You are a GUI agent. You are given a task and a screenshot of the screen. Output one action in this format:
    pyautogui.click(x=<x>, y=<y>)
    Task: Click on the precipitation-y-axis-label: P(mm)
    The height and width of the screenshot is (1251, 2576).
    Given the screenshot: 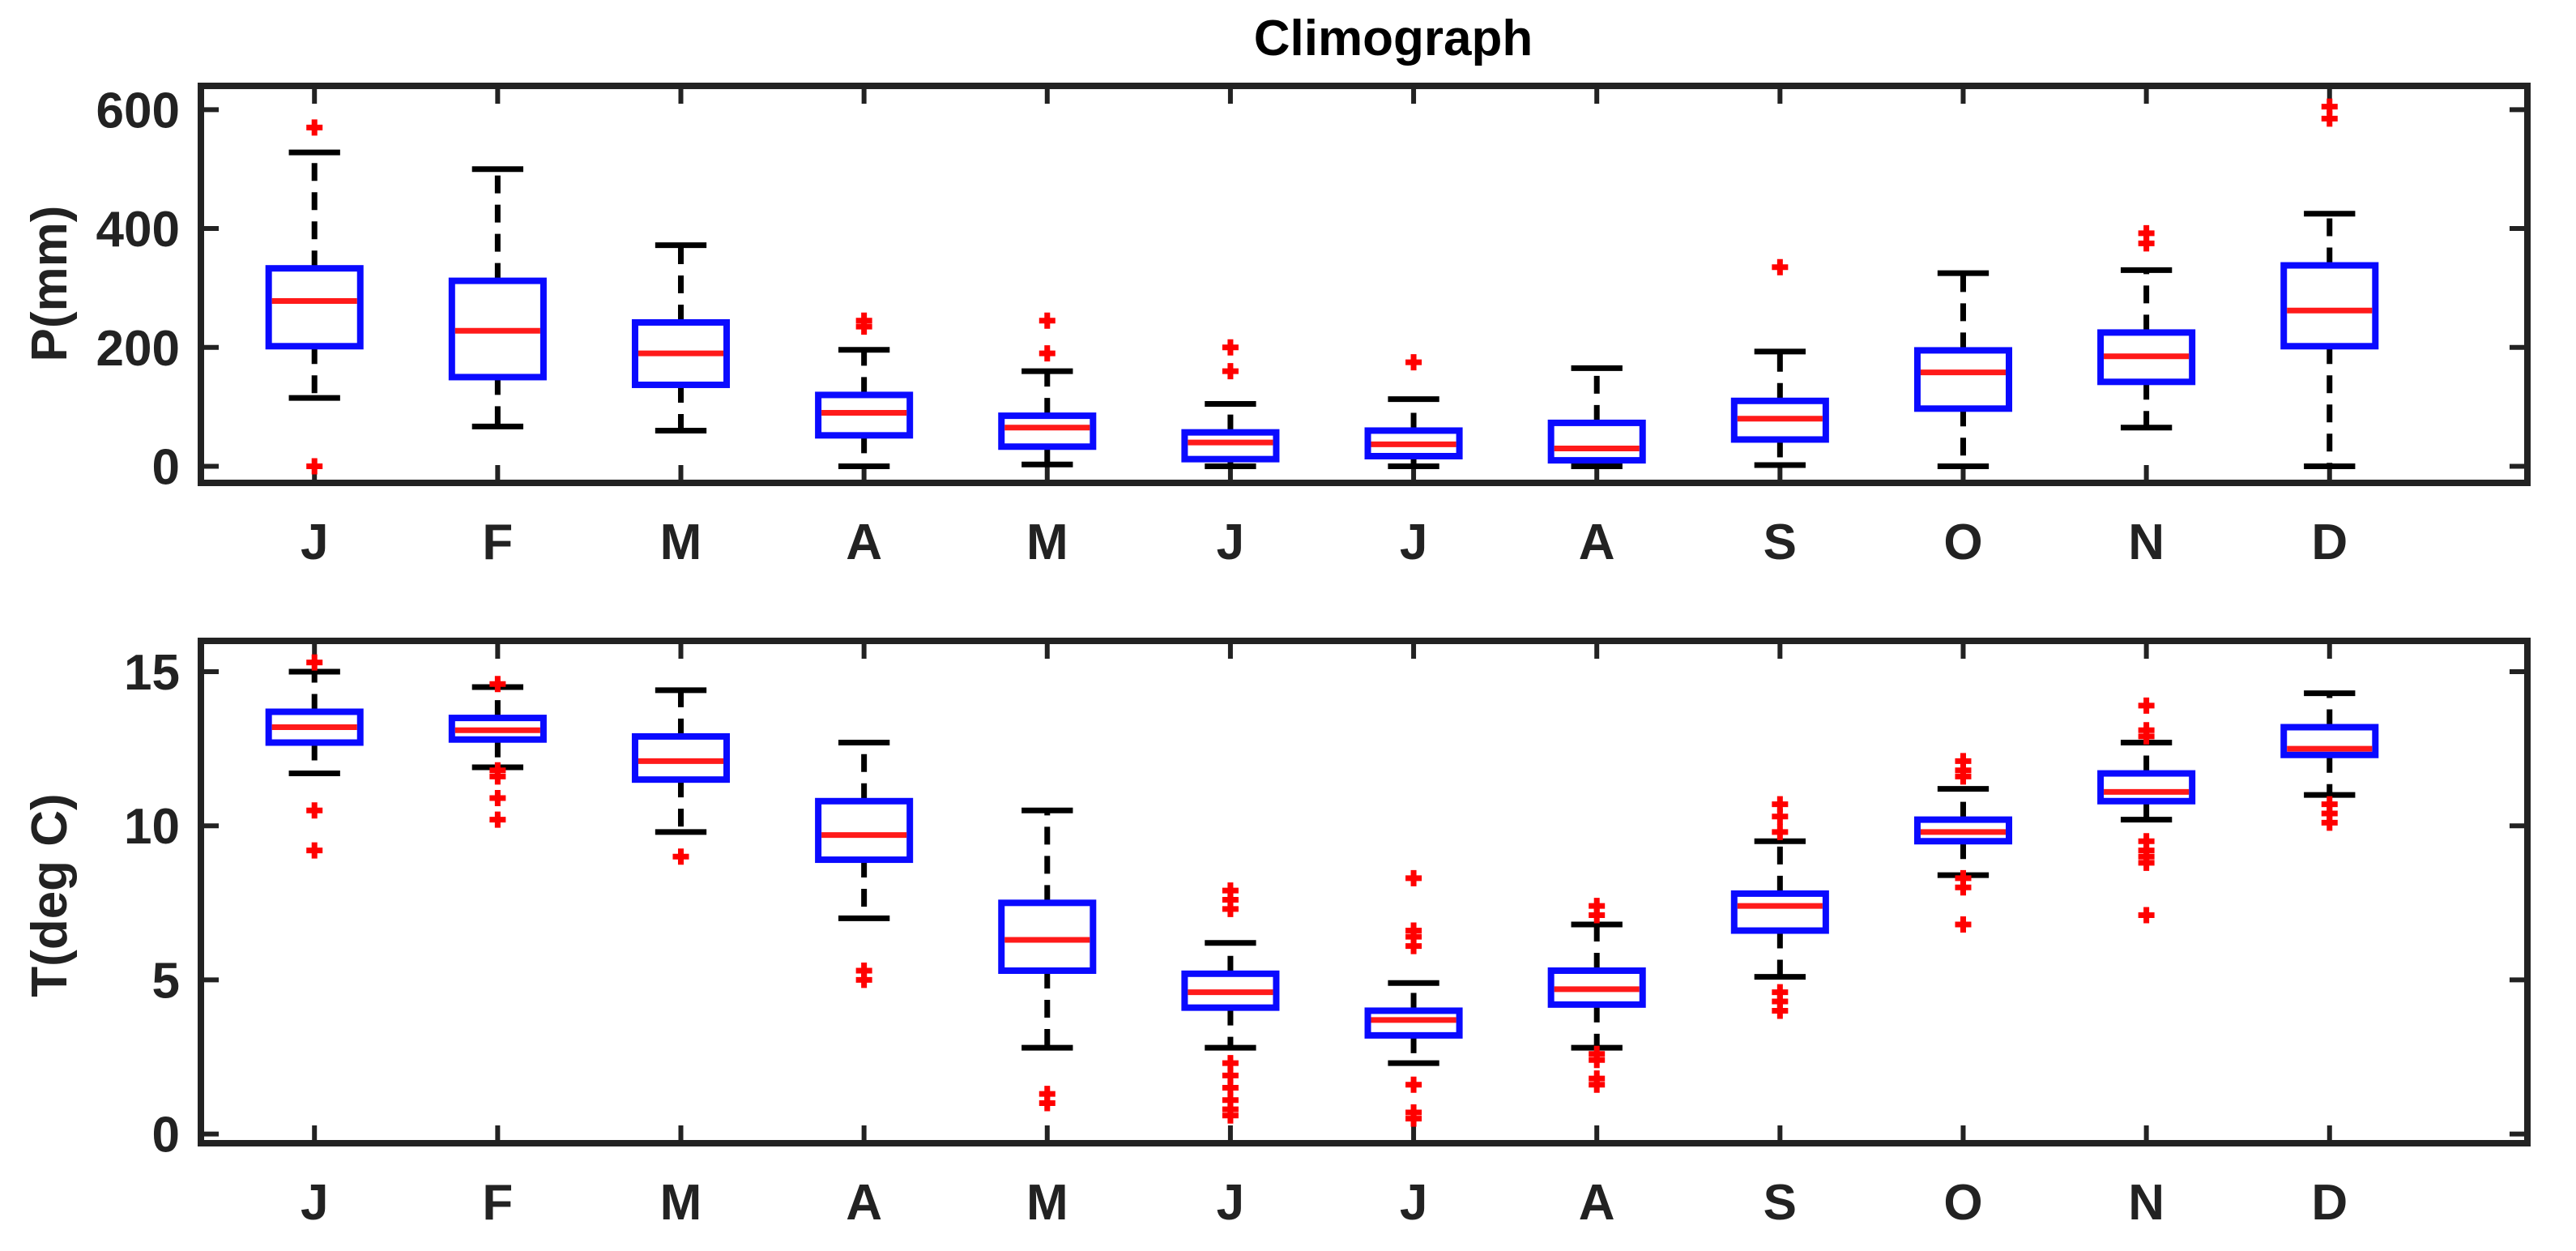 What is the action you would take?
    pyautogui.click(x=50, y=284)
    